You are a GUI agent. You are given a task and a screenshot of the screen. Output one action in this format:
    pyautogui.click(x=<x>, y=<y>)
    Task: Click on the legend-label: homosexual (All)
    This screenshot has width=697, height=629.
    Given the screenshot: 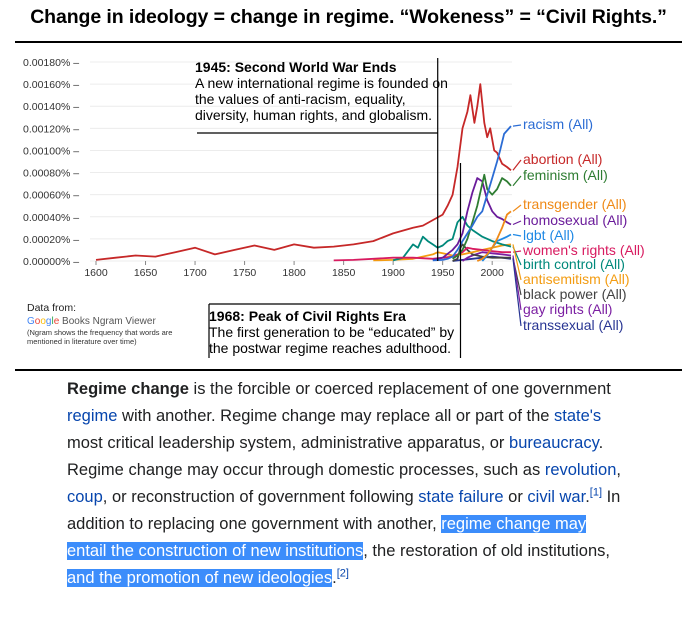 What is the action you would take?
    pyautogui.click(x=575, y=220)
    